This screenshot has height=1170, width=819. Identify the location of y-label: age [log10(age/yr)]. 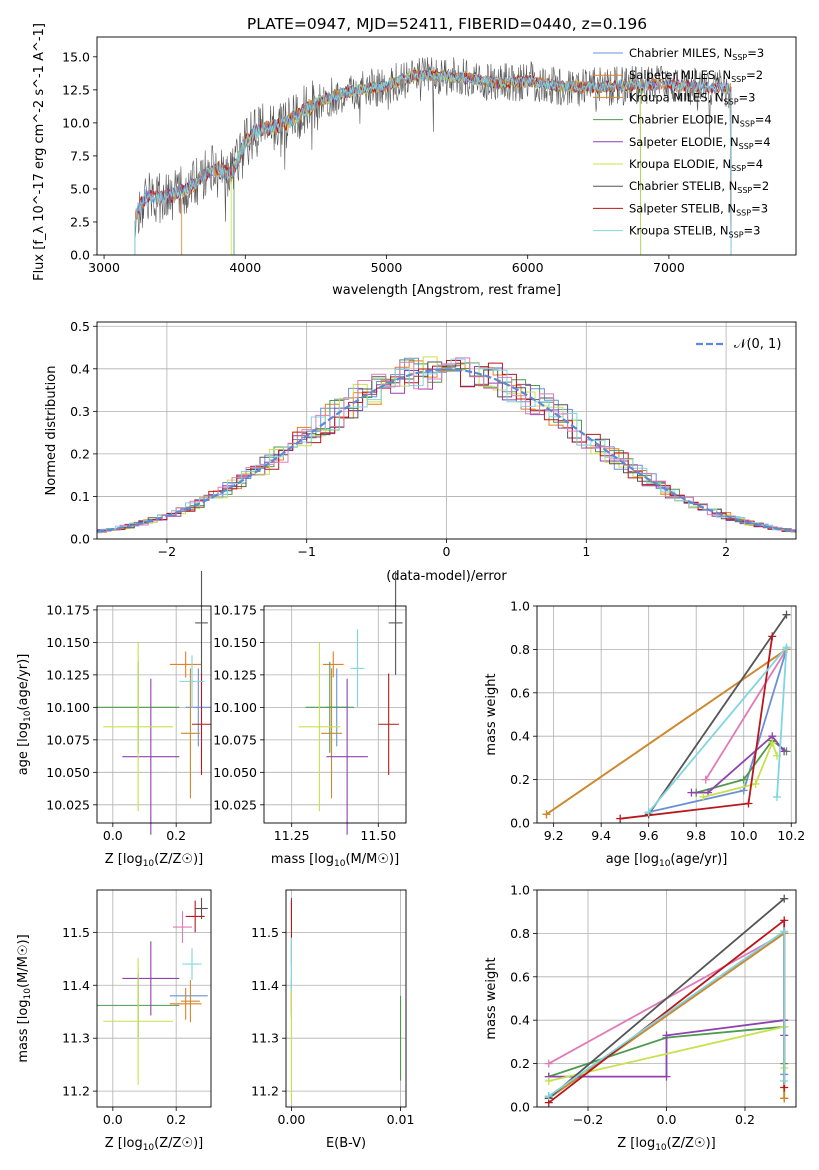
(24, 715).